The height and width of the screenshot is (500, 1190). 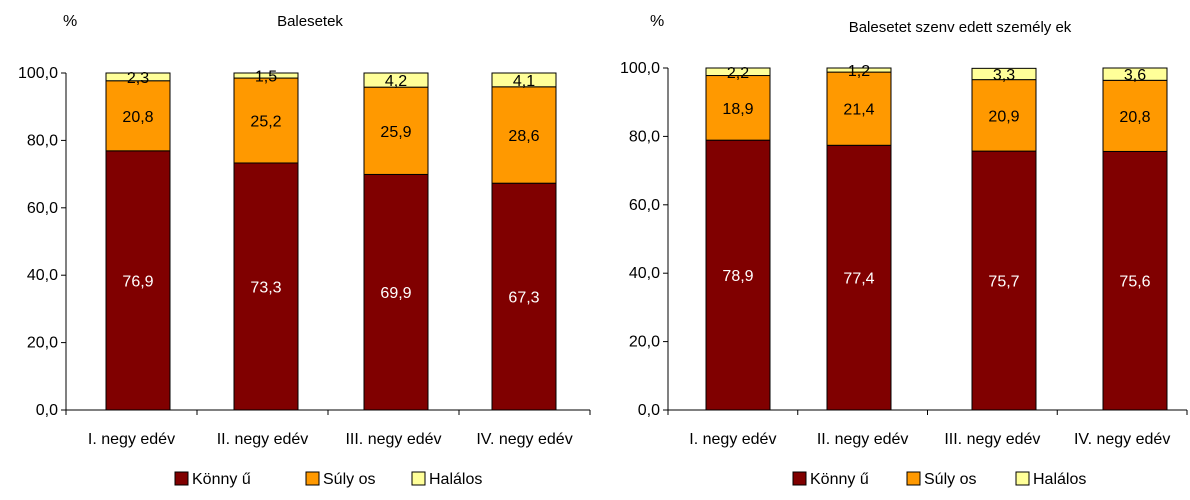 I want to click on data-label: 25,9, so click(x=395, y=132).